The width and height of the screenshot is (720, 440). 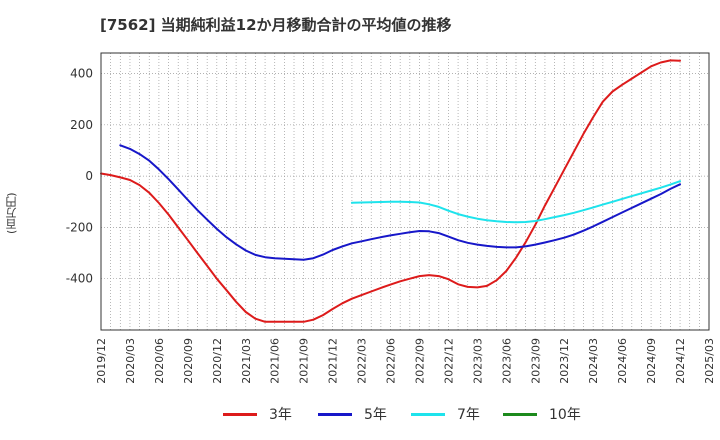 What do you see at coordinates (304, 361) in the screenshot?
I see `x-tick-label: 2021/09` at bounding box center [304, 361].